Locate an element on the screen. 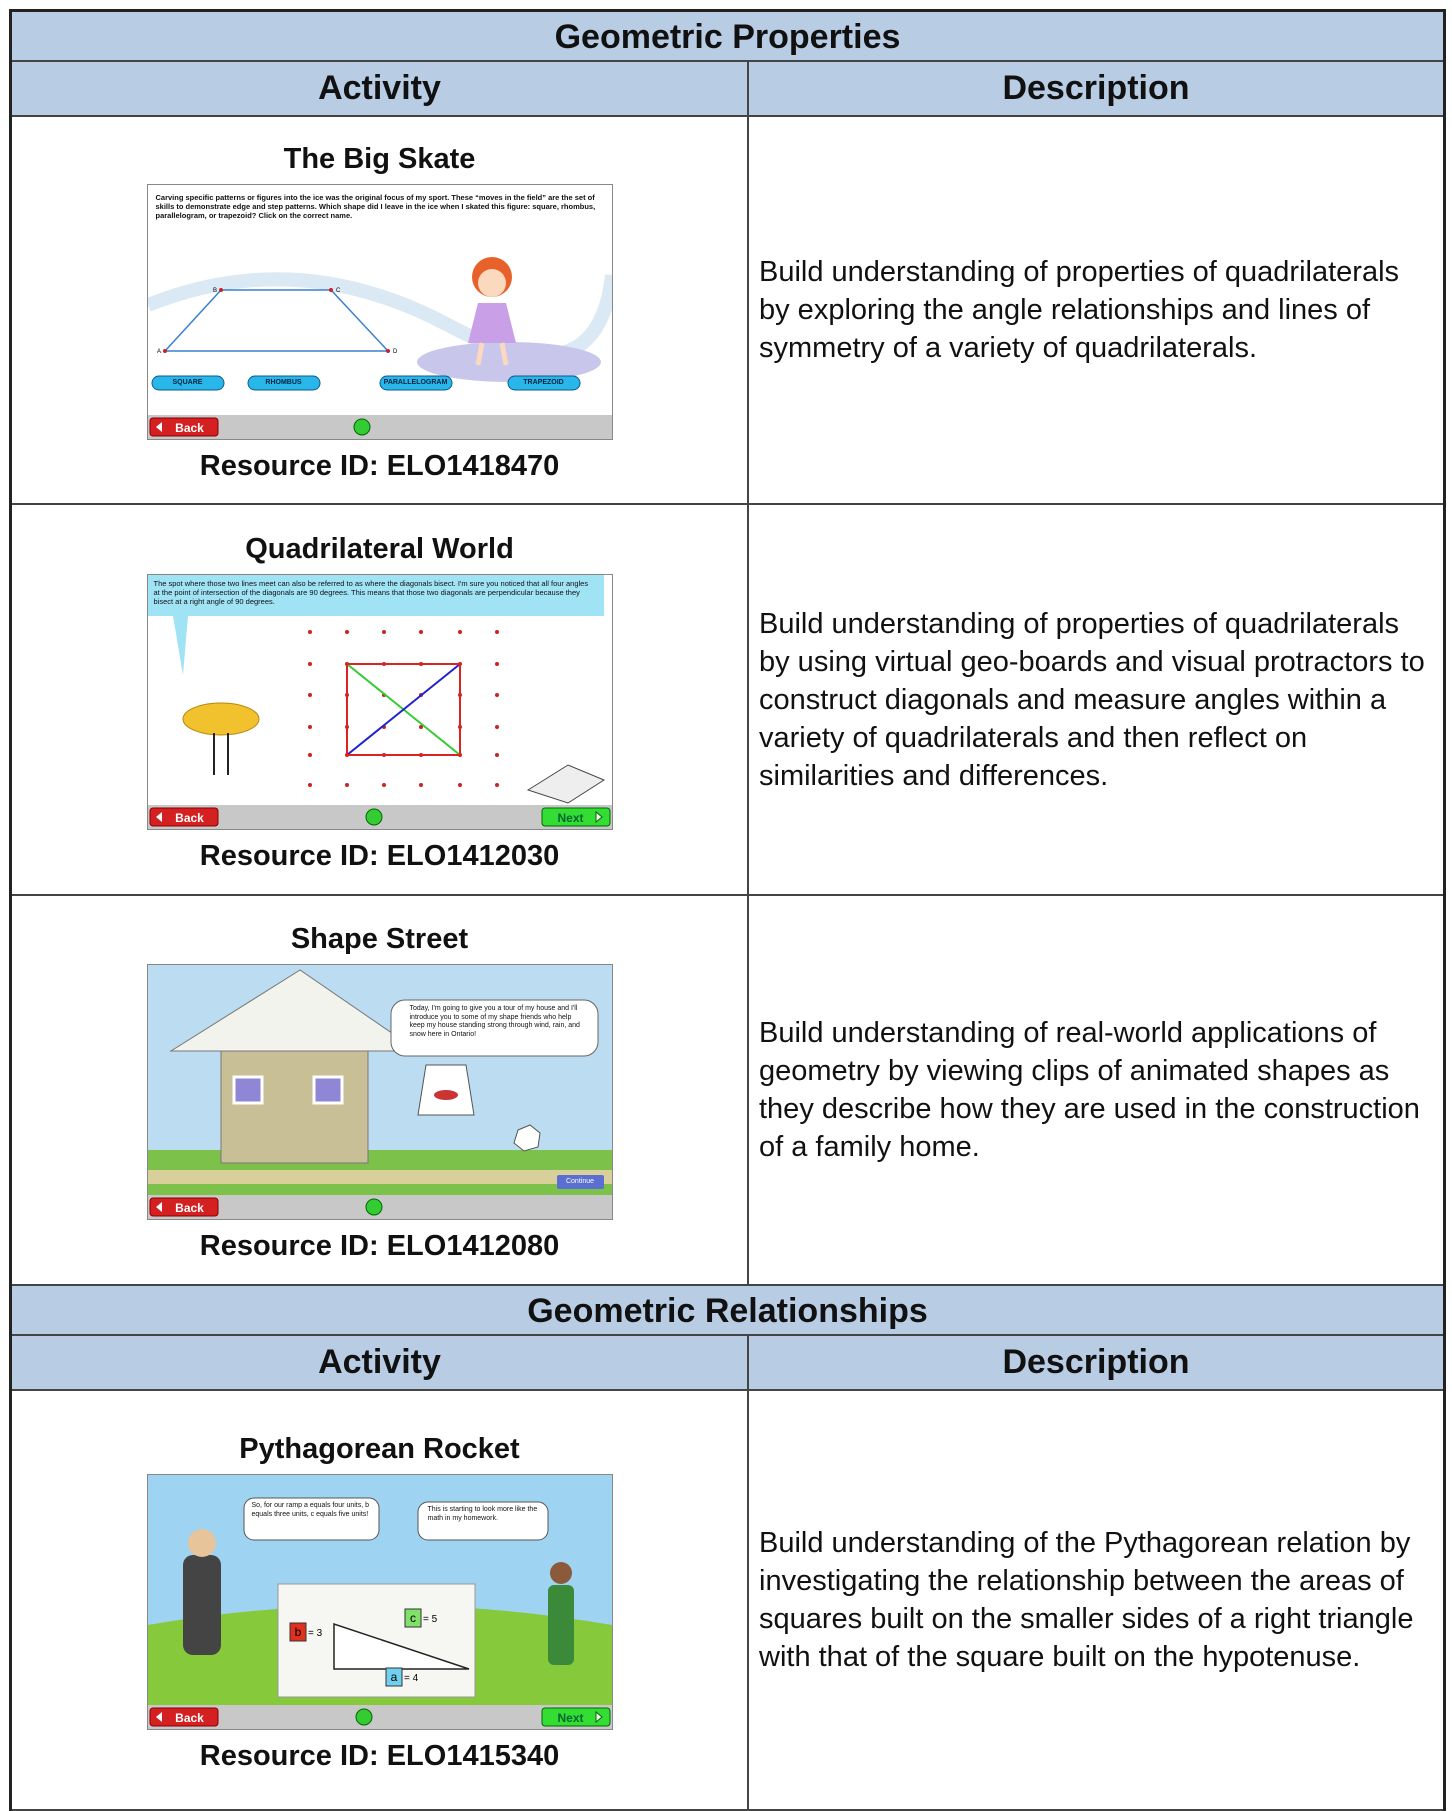 This screenshot has width=1452, height=1811. sidewalk is located at coordinates (379, 1177).